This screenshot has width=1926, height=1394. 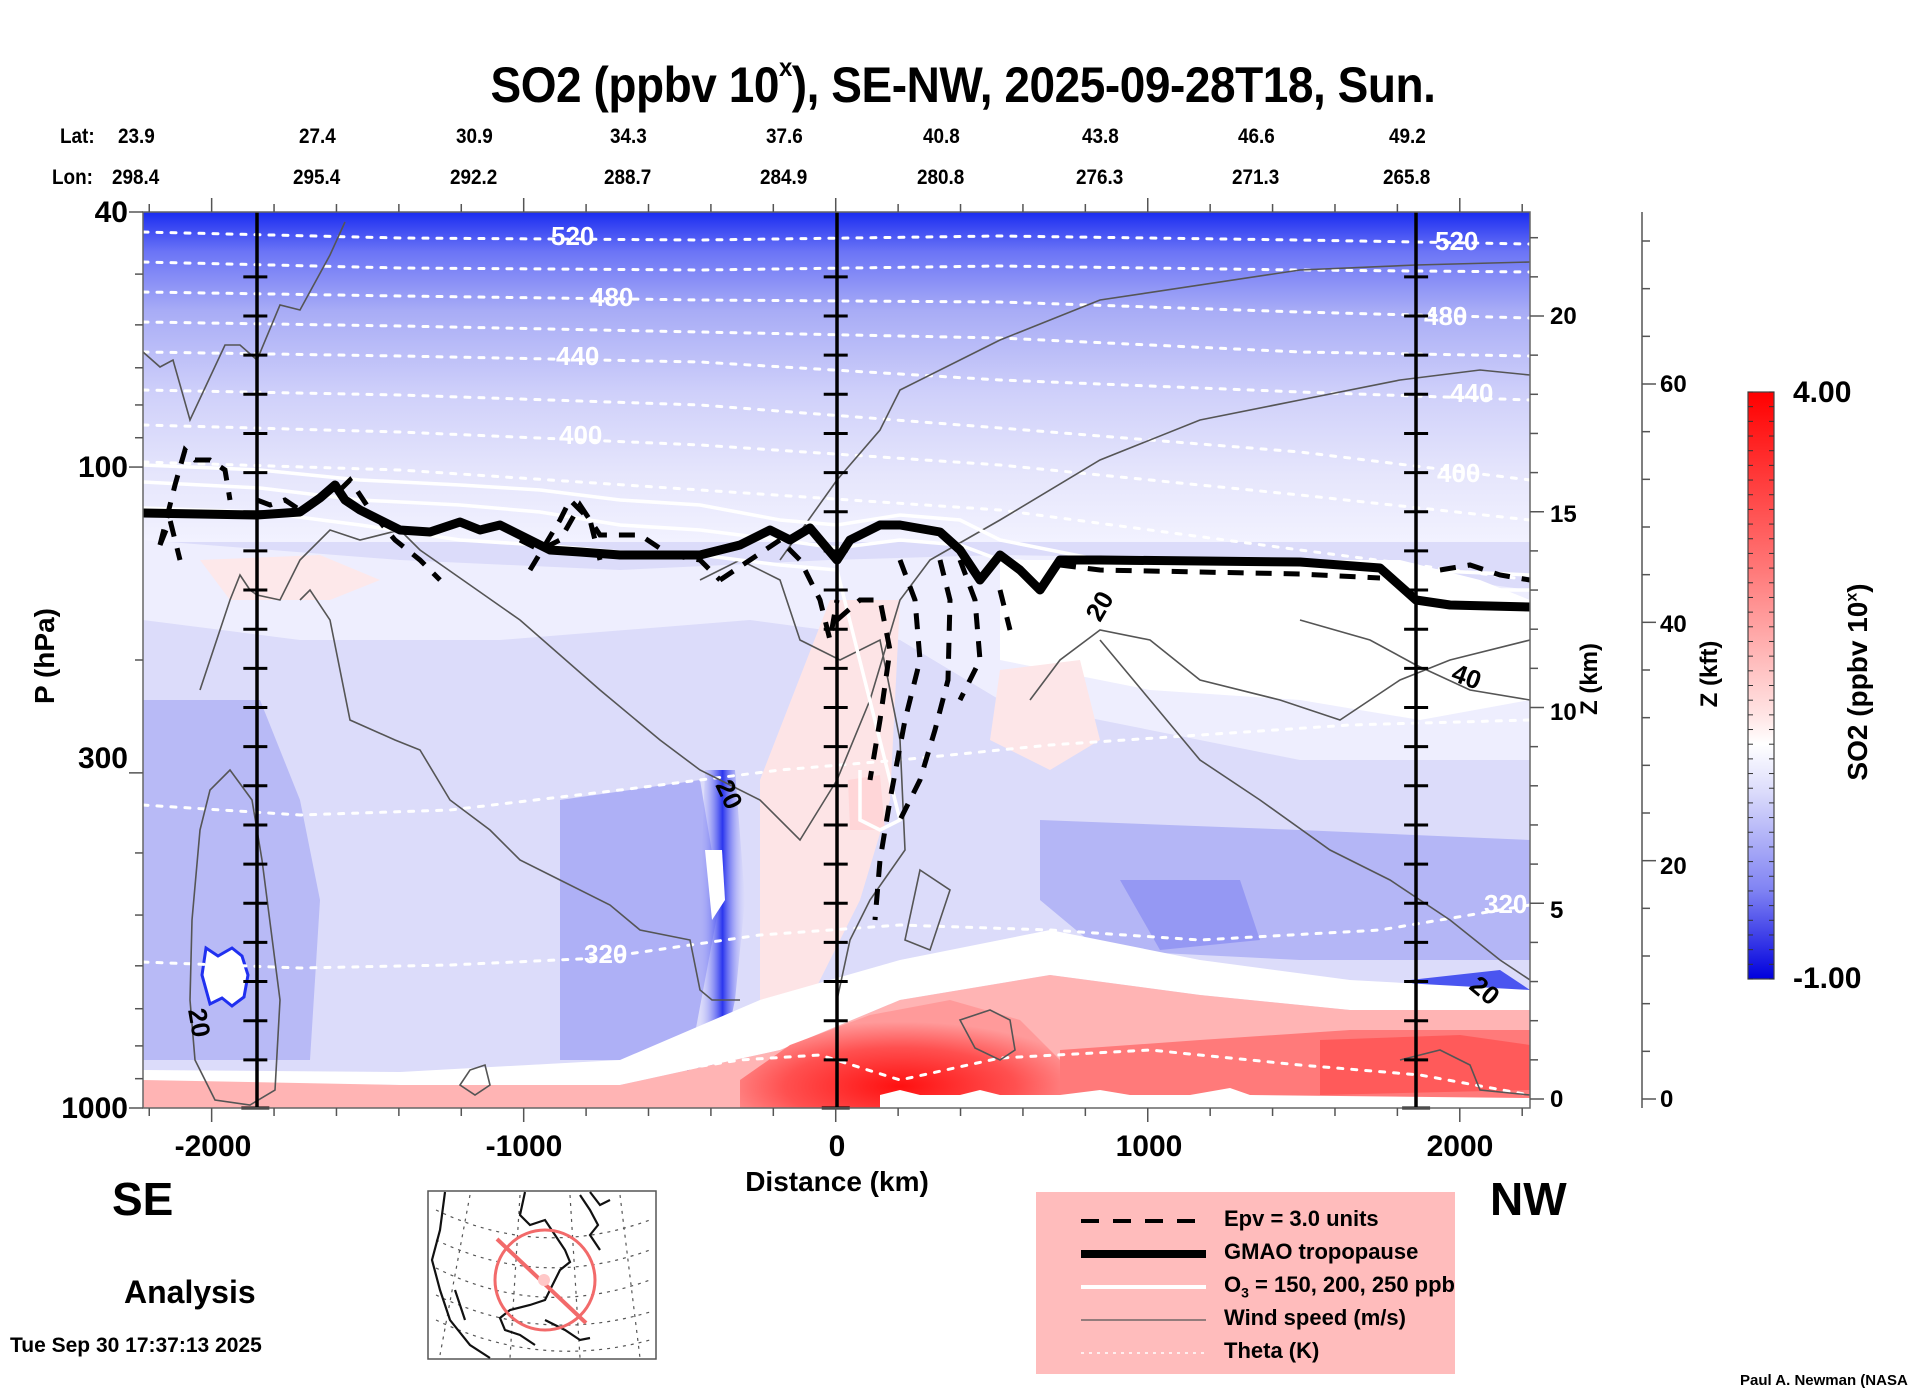 What do you see at coordinates (474, 136) in the screenshot?
I see `lat-value: 30.9` at bounding box center [474, 136].